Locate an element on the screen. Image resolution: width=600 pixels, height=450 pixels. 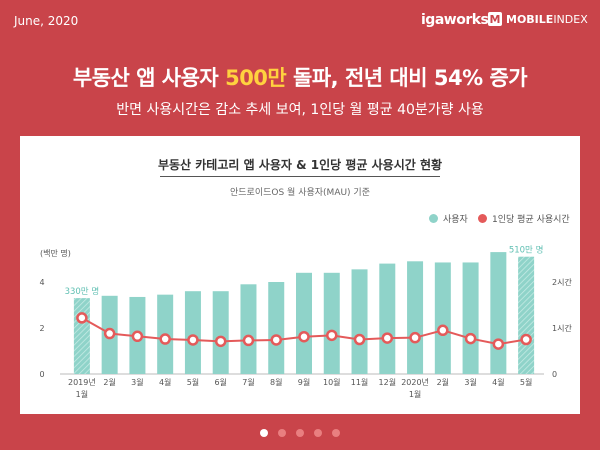
mobileindex-logo-light: INDEX is located at coordinates (570, 19).